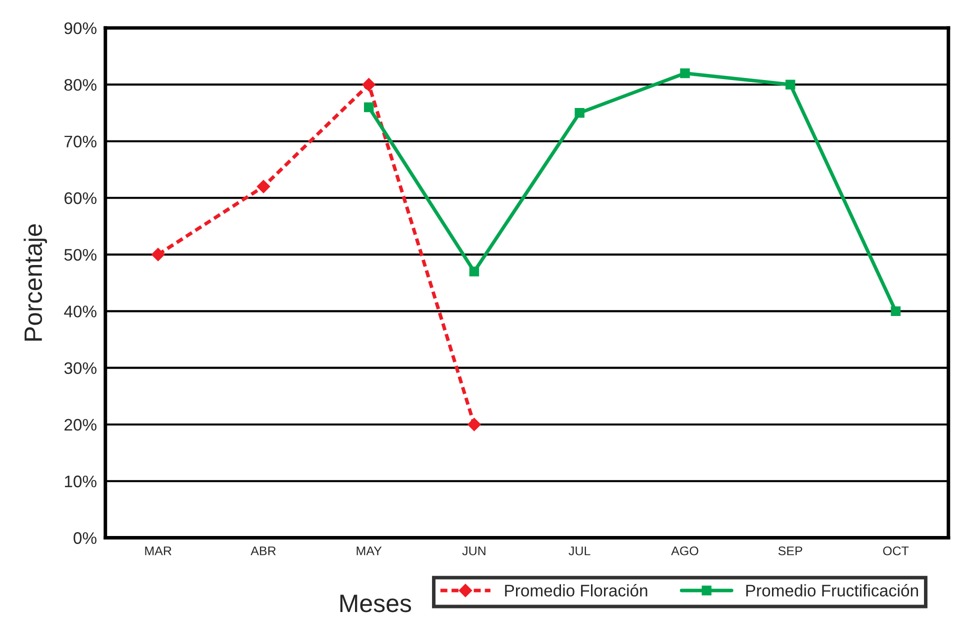 Image resolution: width=958 pixels, height=621 pixels. I want to click on y-tick-label: 90%, so click(80, 28).